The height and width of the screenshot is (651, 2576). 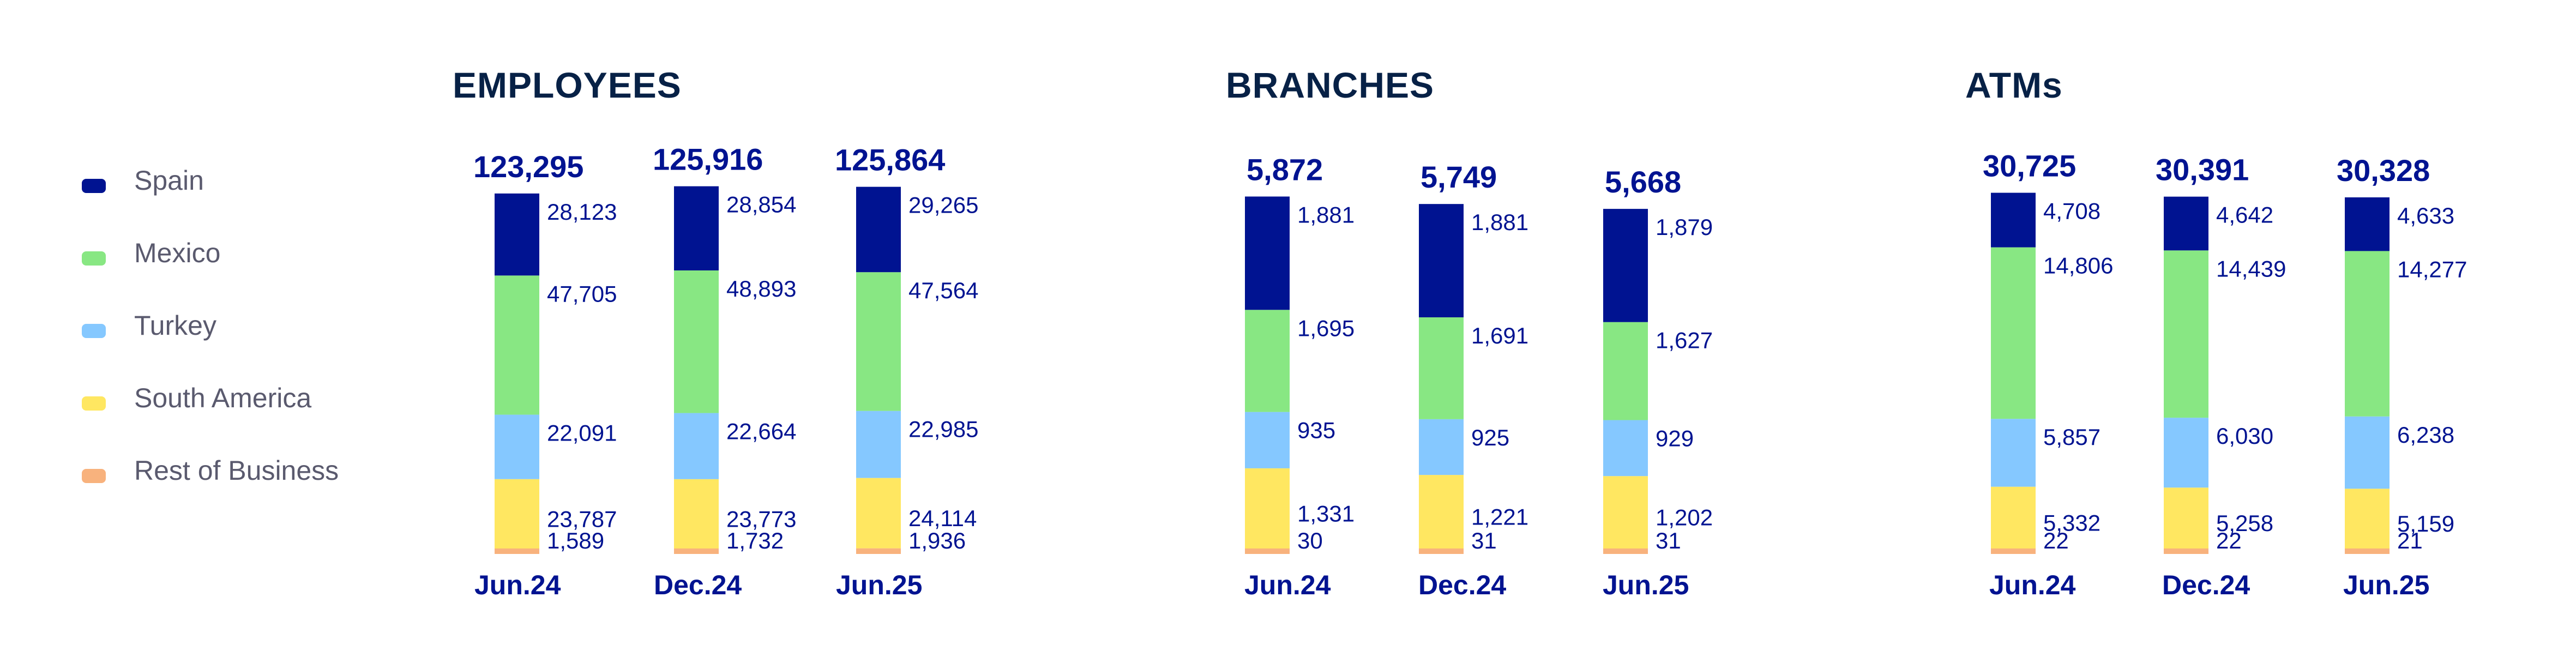 What do you see at coordinates (1499, 517) in the screenshot?
I see `branches-value-label-dec-24-south-america: 1,221` at bounding box center [1499, 517].